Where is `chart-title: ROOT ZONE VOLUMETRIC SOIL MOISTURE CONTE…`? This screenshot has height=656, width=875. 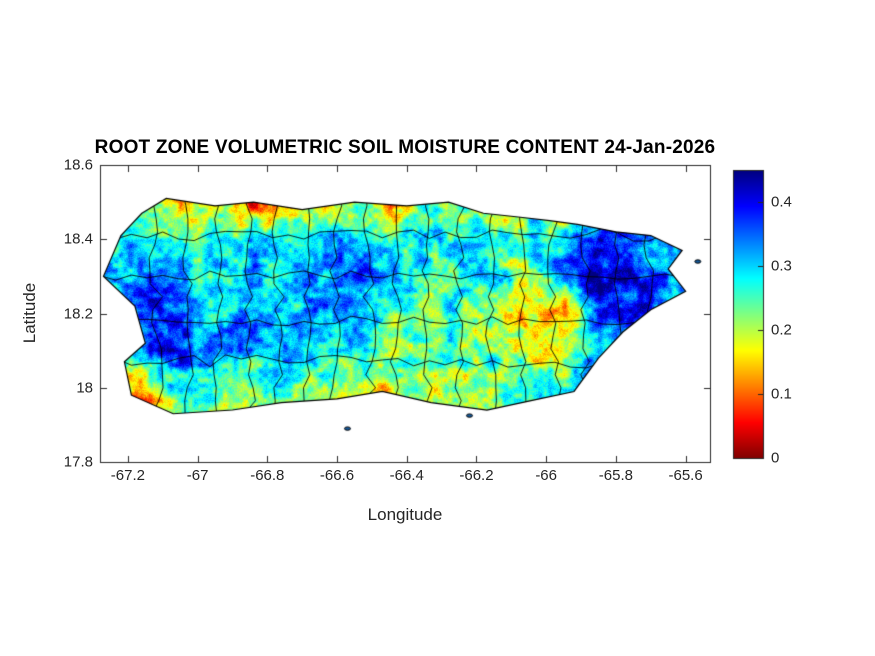 chart-title: ROOT ZONE VOLUMETRIC SOIL MOISTURE CONTE… is located at coordinates (405, 147).